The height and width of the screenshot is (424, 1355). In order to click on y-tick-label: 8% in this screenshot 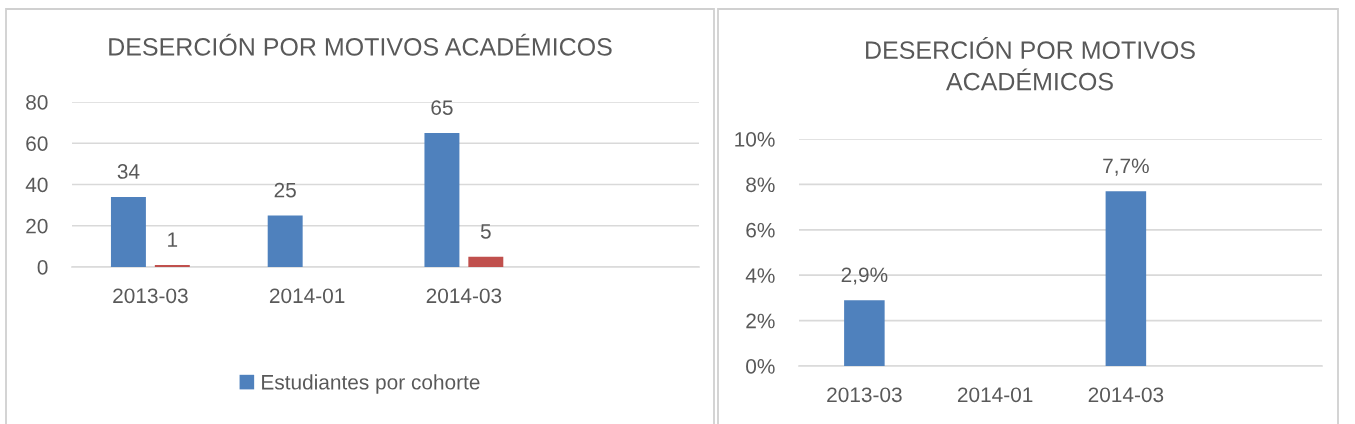, I will do `click(760, 185)`.